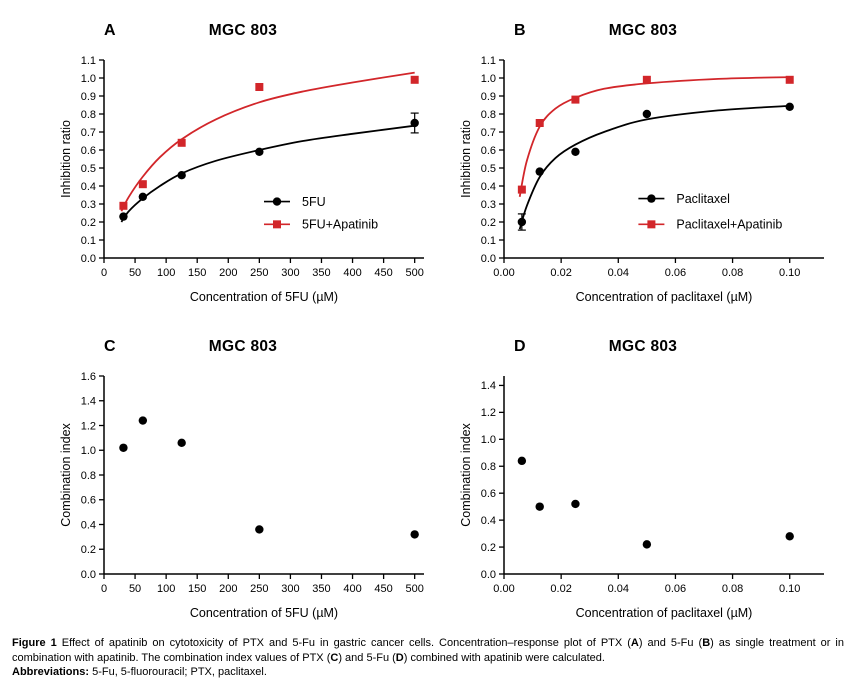 The width and height of the screenshot is (856, 685). I want to click on svg-text: 0.06, so click(675, 589).